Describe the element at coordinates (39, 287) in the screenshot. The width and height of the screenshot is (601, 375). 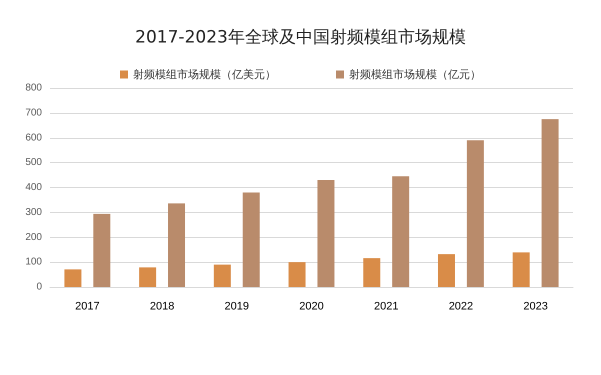
I see `y-tick-label: 0` at that location.